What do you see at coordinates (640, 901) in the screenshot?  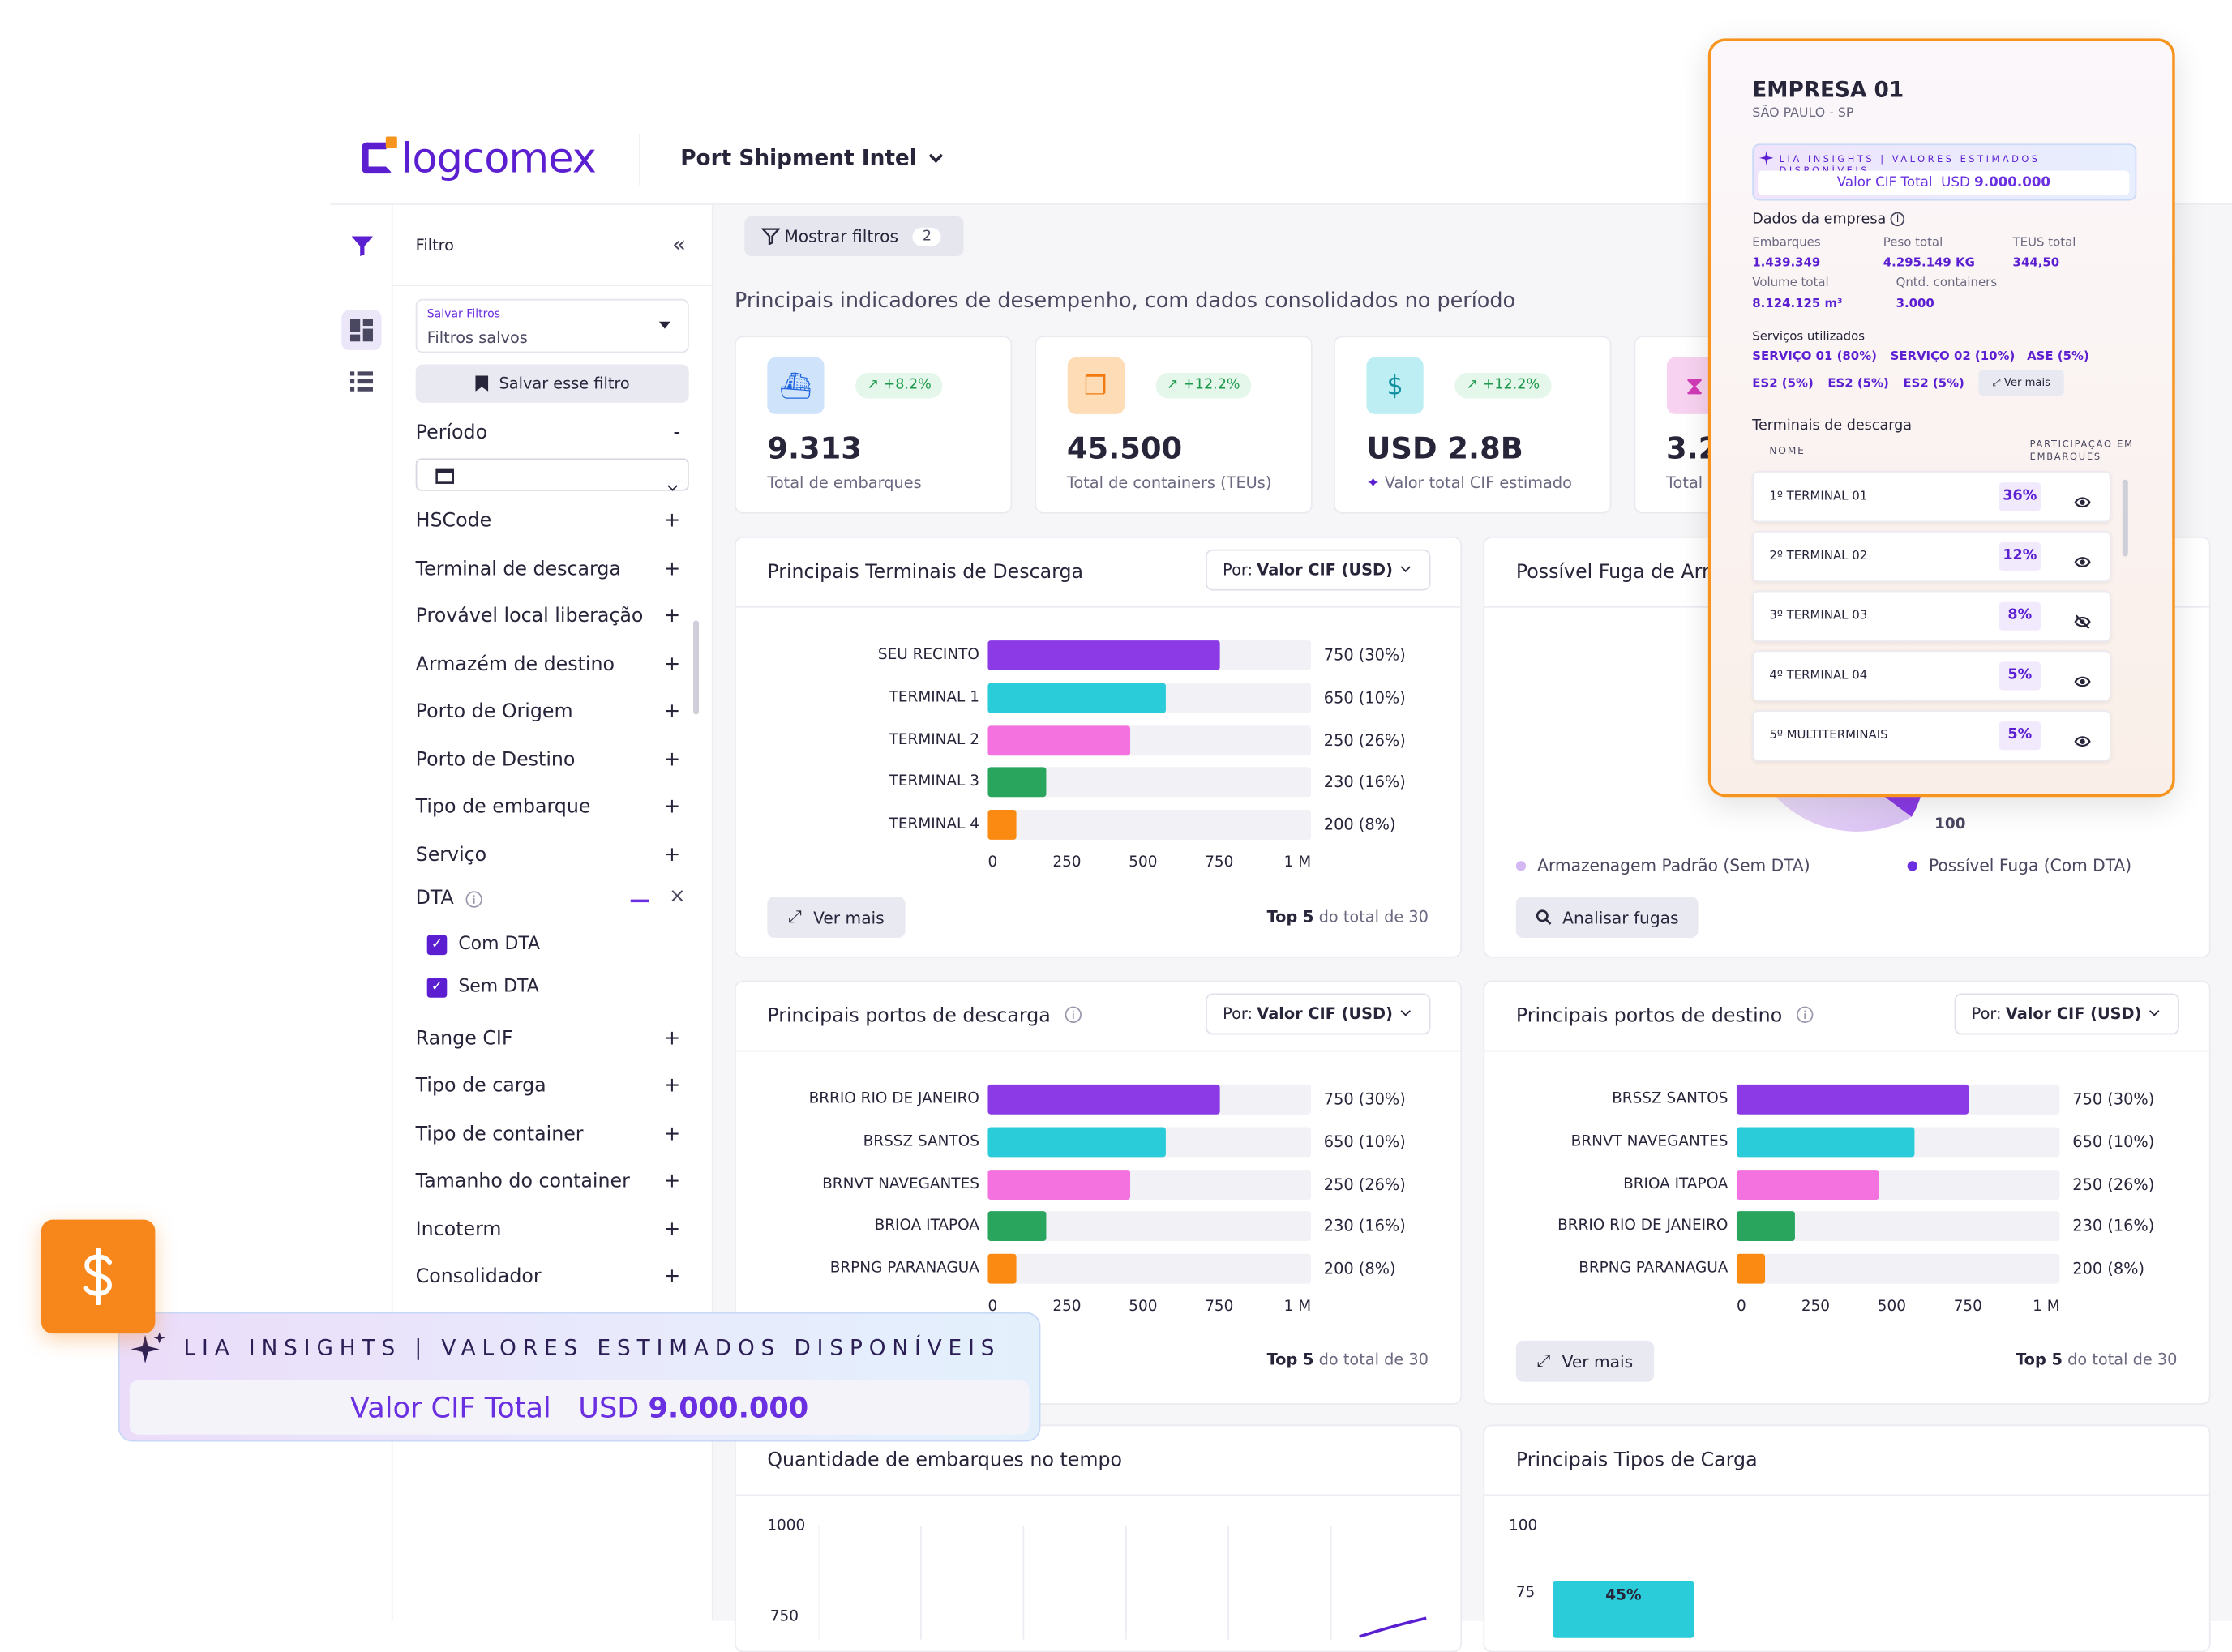 I see `minus-icon` at bounding box center [640, 901].